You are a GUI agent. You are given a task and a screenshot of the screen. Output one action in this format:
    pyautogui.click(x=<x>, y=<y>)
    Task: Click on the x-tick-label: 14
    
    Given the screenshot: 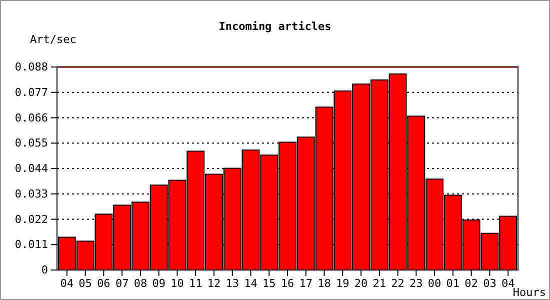 What is the action you would take?
    pyautogui.click(x=251, y=283)
    